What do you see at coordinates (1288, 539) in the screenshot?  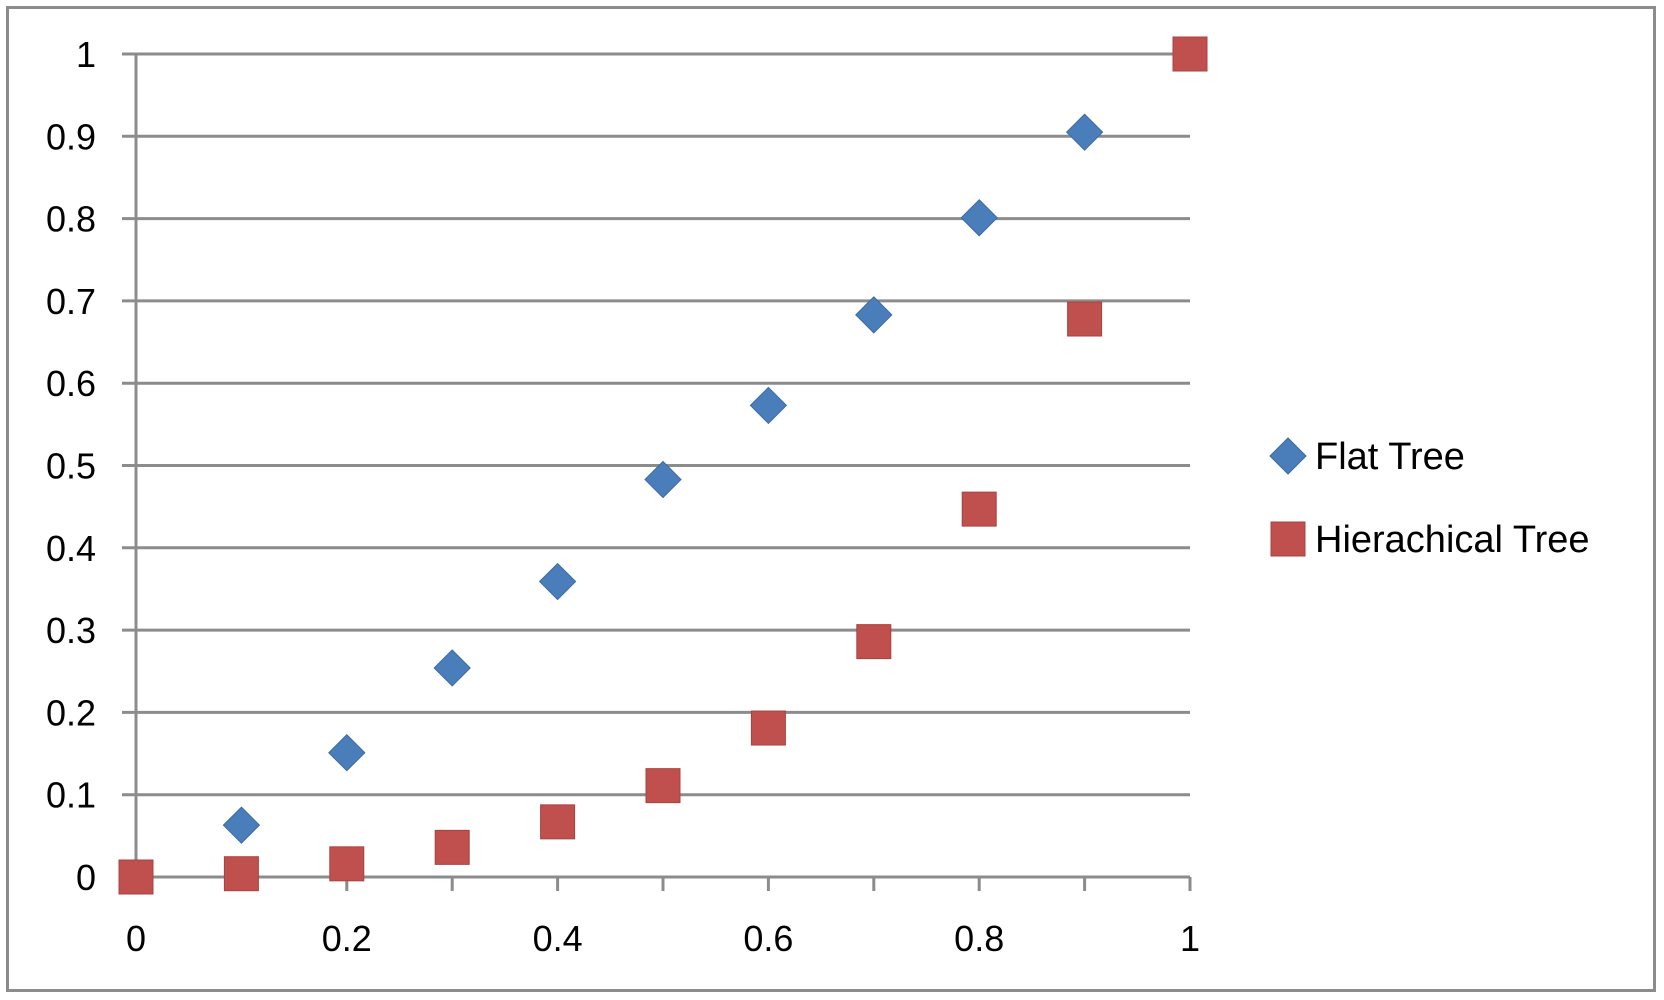 I see `legend-marker-hierarchical-tree` at bounding box center [1288, 539].